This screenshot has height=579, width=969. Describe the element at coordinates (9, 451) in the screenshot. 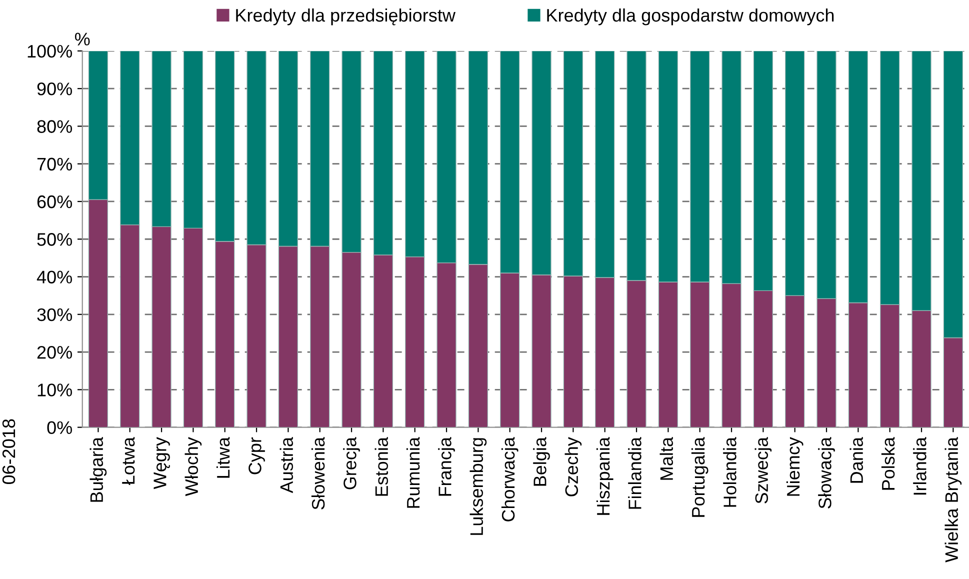

I see `text: 06-2018` at that location.